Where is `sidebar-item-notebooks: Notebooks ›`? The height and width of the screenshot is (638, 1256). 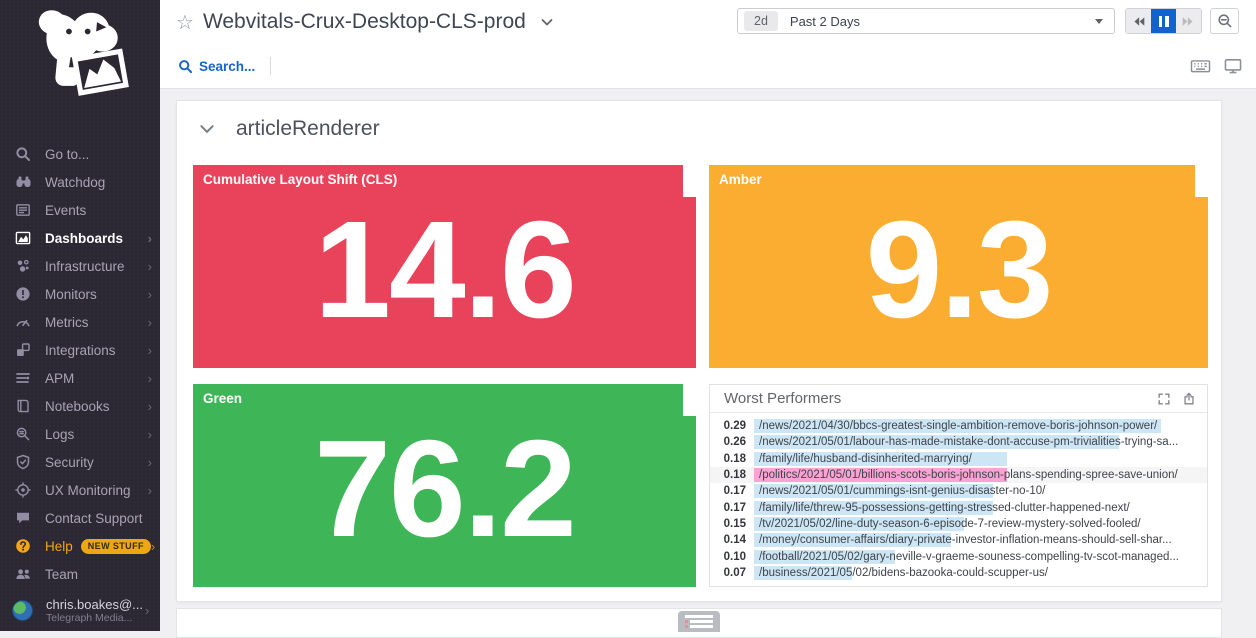 sidebar-item-notebooks: Notebooks › is located at coordinates (80, 406).